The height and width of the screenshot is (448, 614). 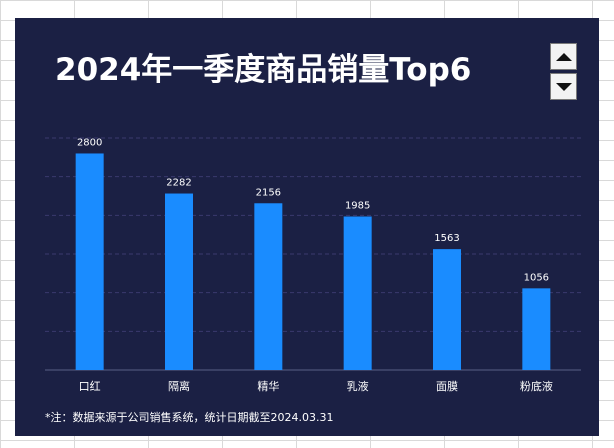 What do you see at coordinates (357, 205) in the screenshot?
I see `bar-value-label: 1985` at bounding box center [357, 205].